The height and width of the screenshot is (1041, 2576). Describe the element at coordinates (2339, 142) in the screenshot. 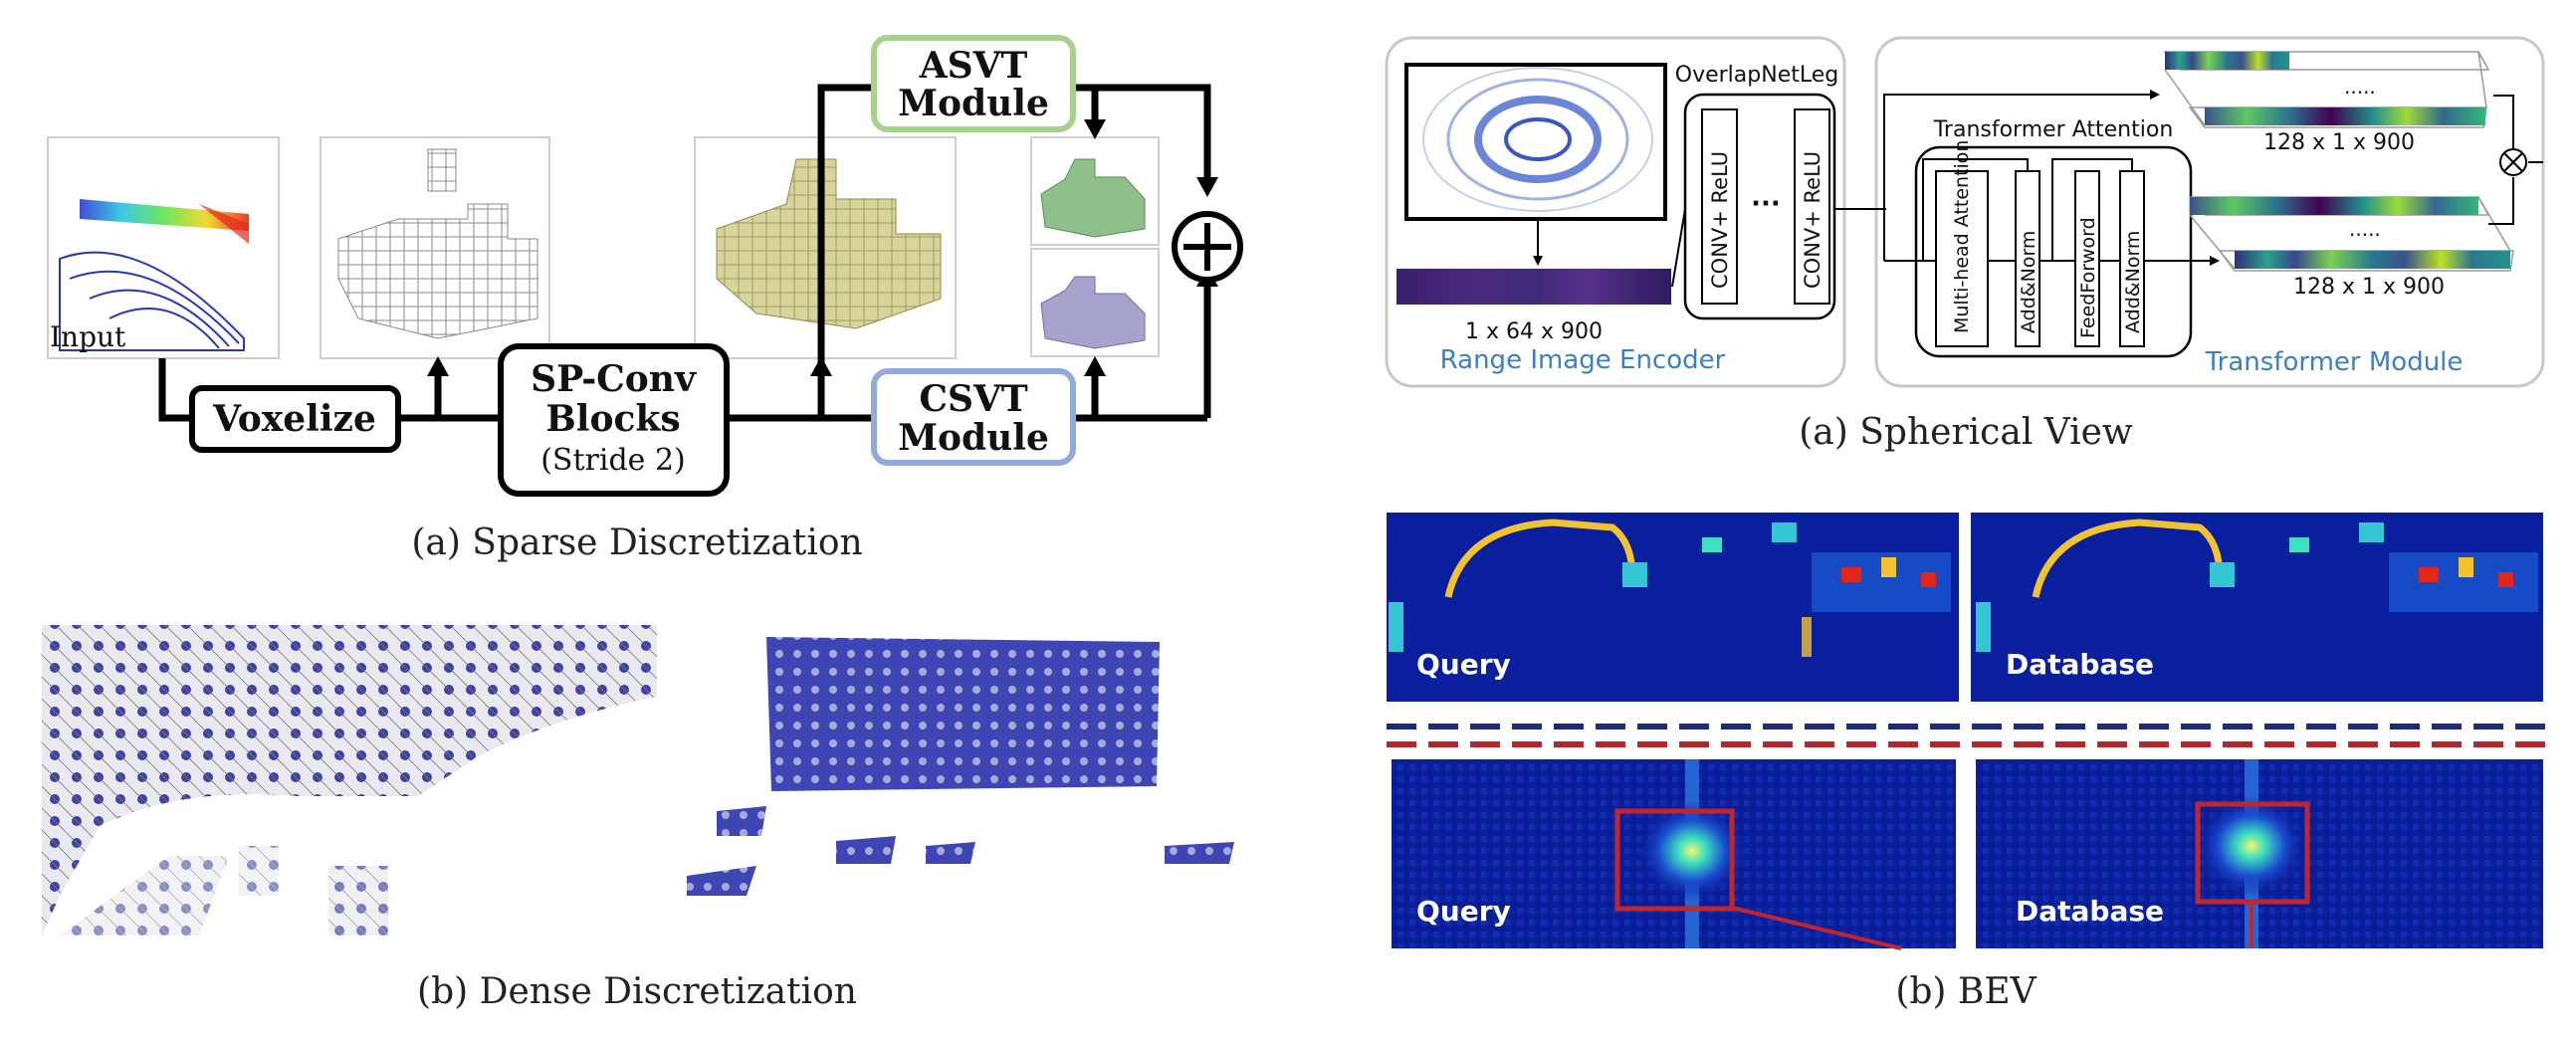

I see `dim-top-label: 128 x 1 x 900` at that location.